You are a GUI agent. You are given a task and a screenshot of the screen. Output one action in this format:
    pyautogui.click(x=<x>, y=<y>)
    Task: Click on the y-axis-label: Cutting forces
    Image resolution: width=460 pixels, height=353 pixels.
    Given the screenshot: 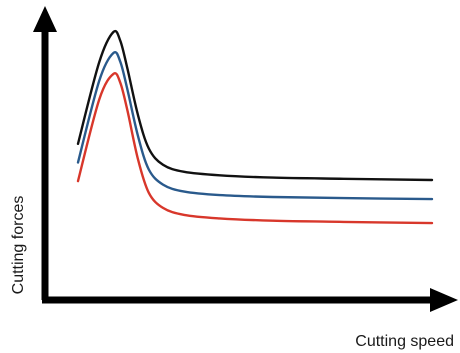 What is the action you would take?
    pyautogui.click(x=18, y=245)
    